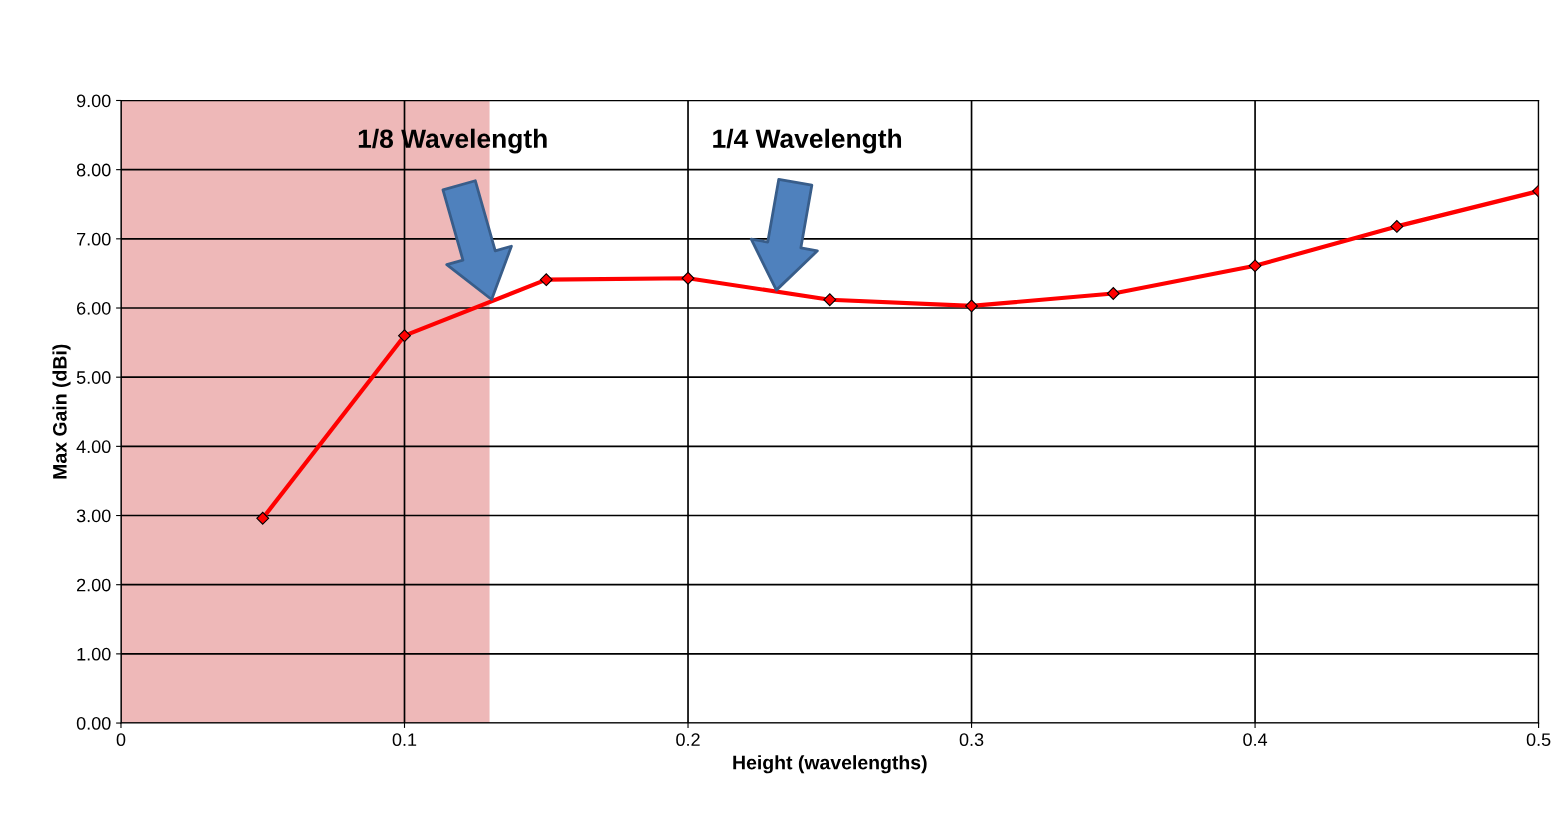 This screenshot has width=1551, height=817. I want to click on x-tick-label: 0.3, so click(971, 740).